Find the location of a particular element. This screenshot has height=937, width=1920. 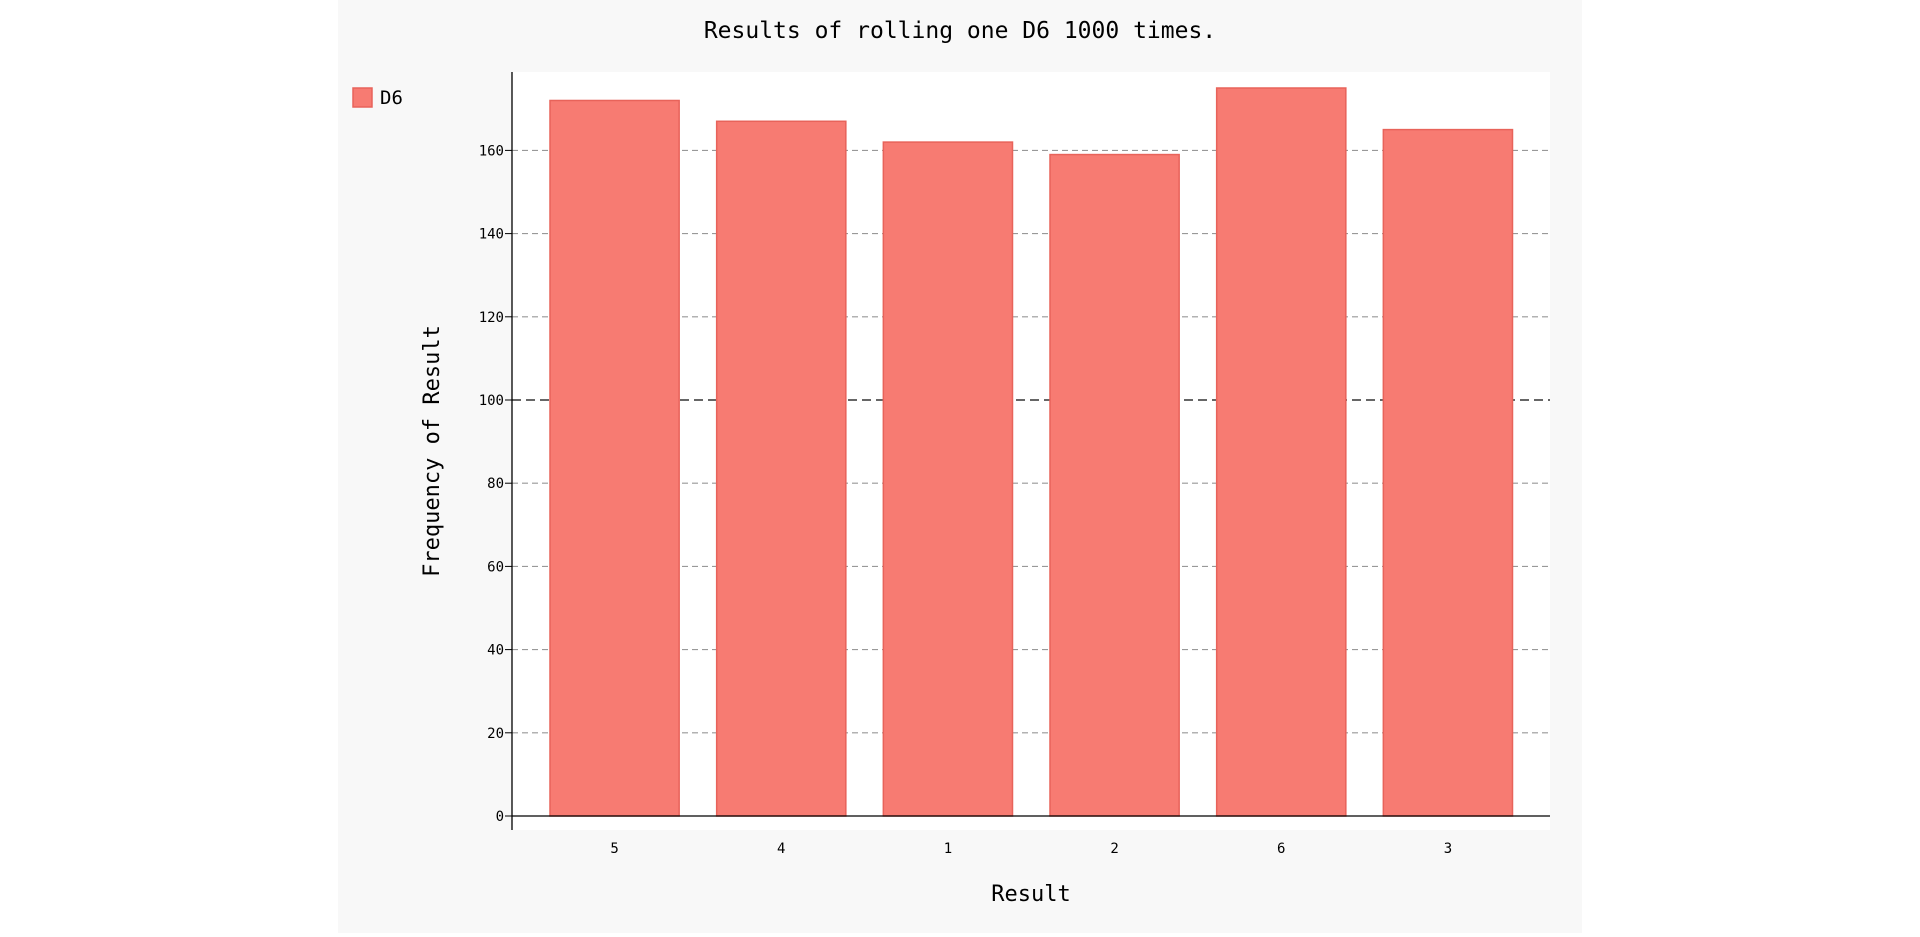

x-tick-labels: 5 4 1 2 6 3 is located at coordinates (1031, 849).